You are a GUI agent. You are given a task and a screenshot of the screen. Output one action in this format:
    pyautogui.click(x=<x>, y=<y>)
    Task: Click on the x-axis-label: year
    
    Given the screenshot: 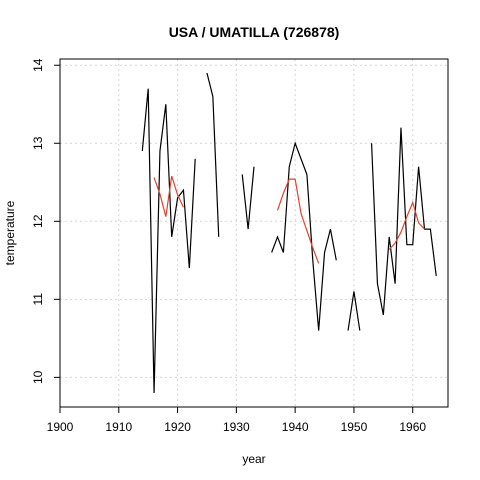 What is the action you would take?
    pyautogui.click(x=253, y=459)
    